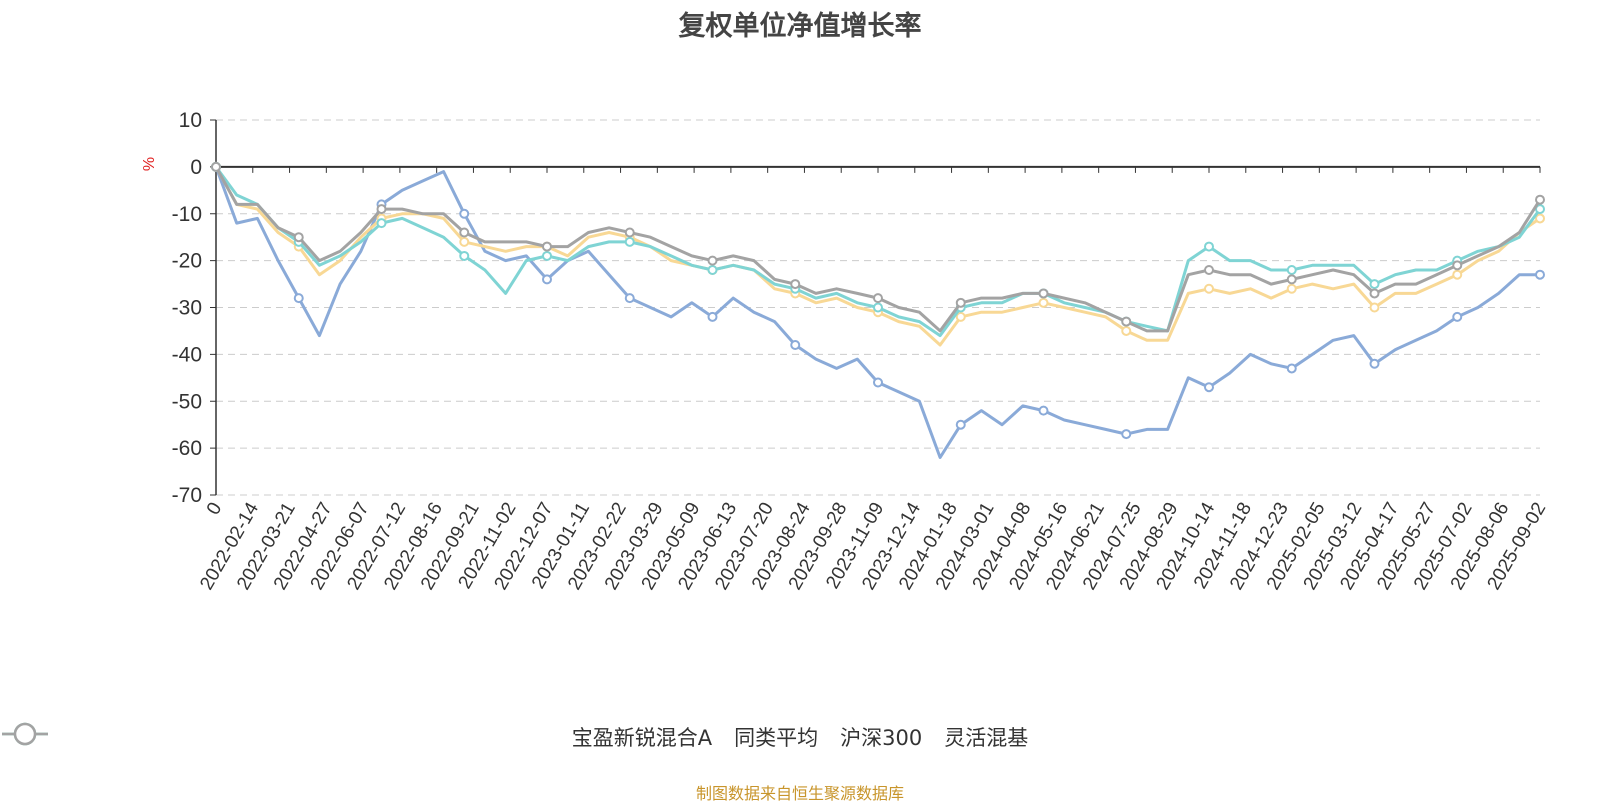  What do you see at coordinates (800, 26) in the screenshot?
I see `chart-title: 复权单位净值增长率` at bounding box center [800, 26].